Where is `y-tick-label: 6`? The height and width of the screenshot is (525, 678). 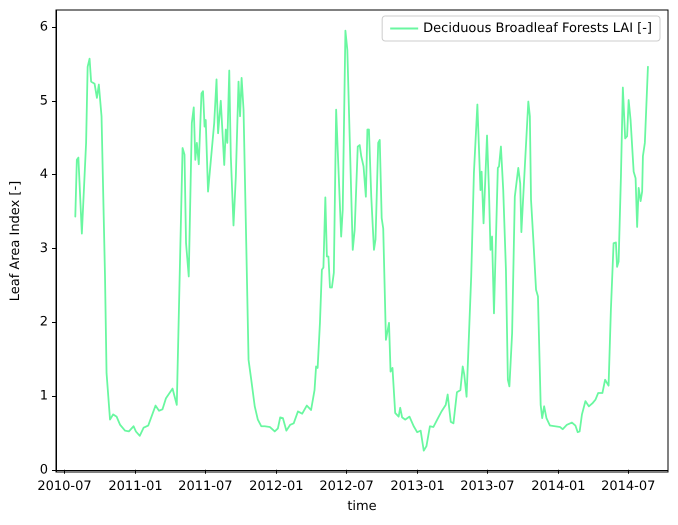 y-tick-label: 6 is located at coordinates (44, 26).